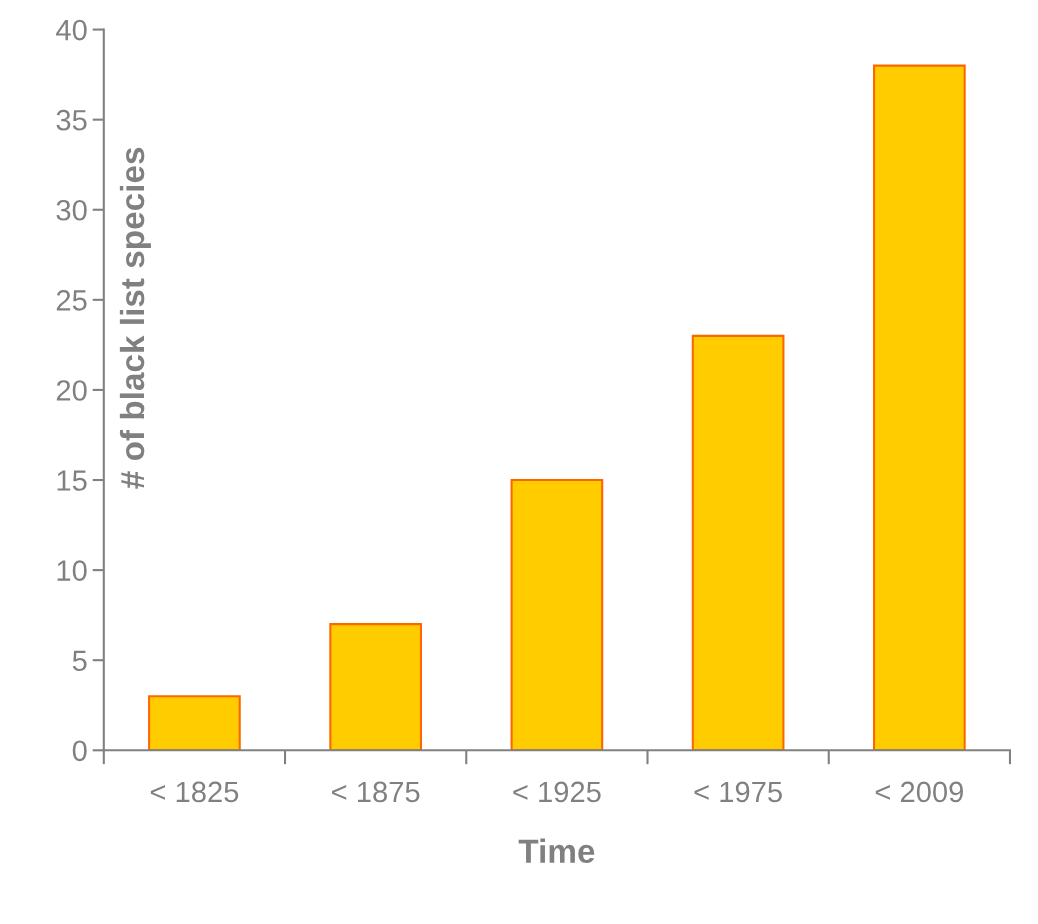 Image resolution: width=1038 pixels, height=924 pixels. I want to click on y-tick-label: 15, so click(72, 480).